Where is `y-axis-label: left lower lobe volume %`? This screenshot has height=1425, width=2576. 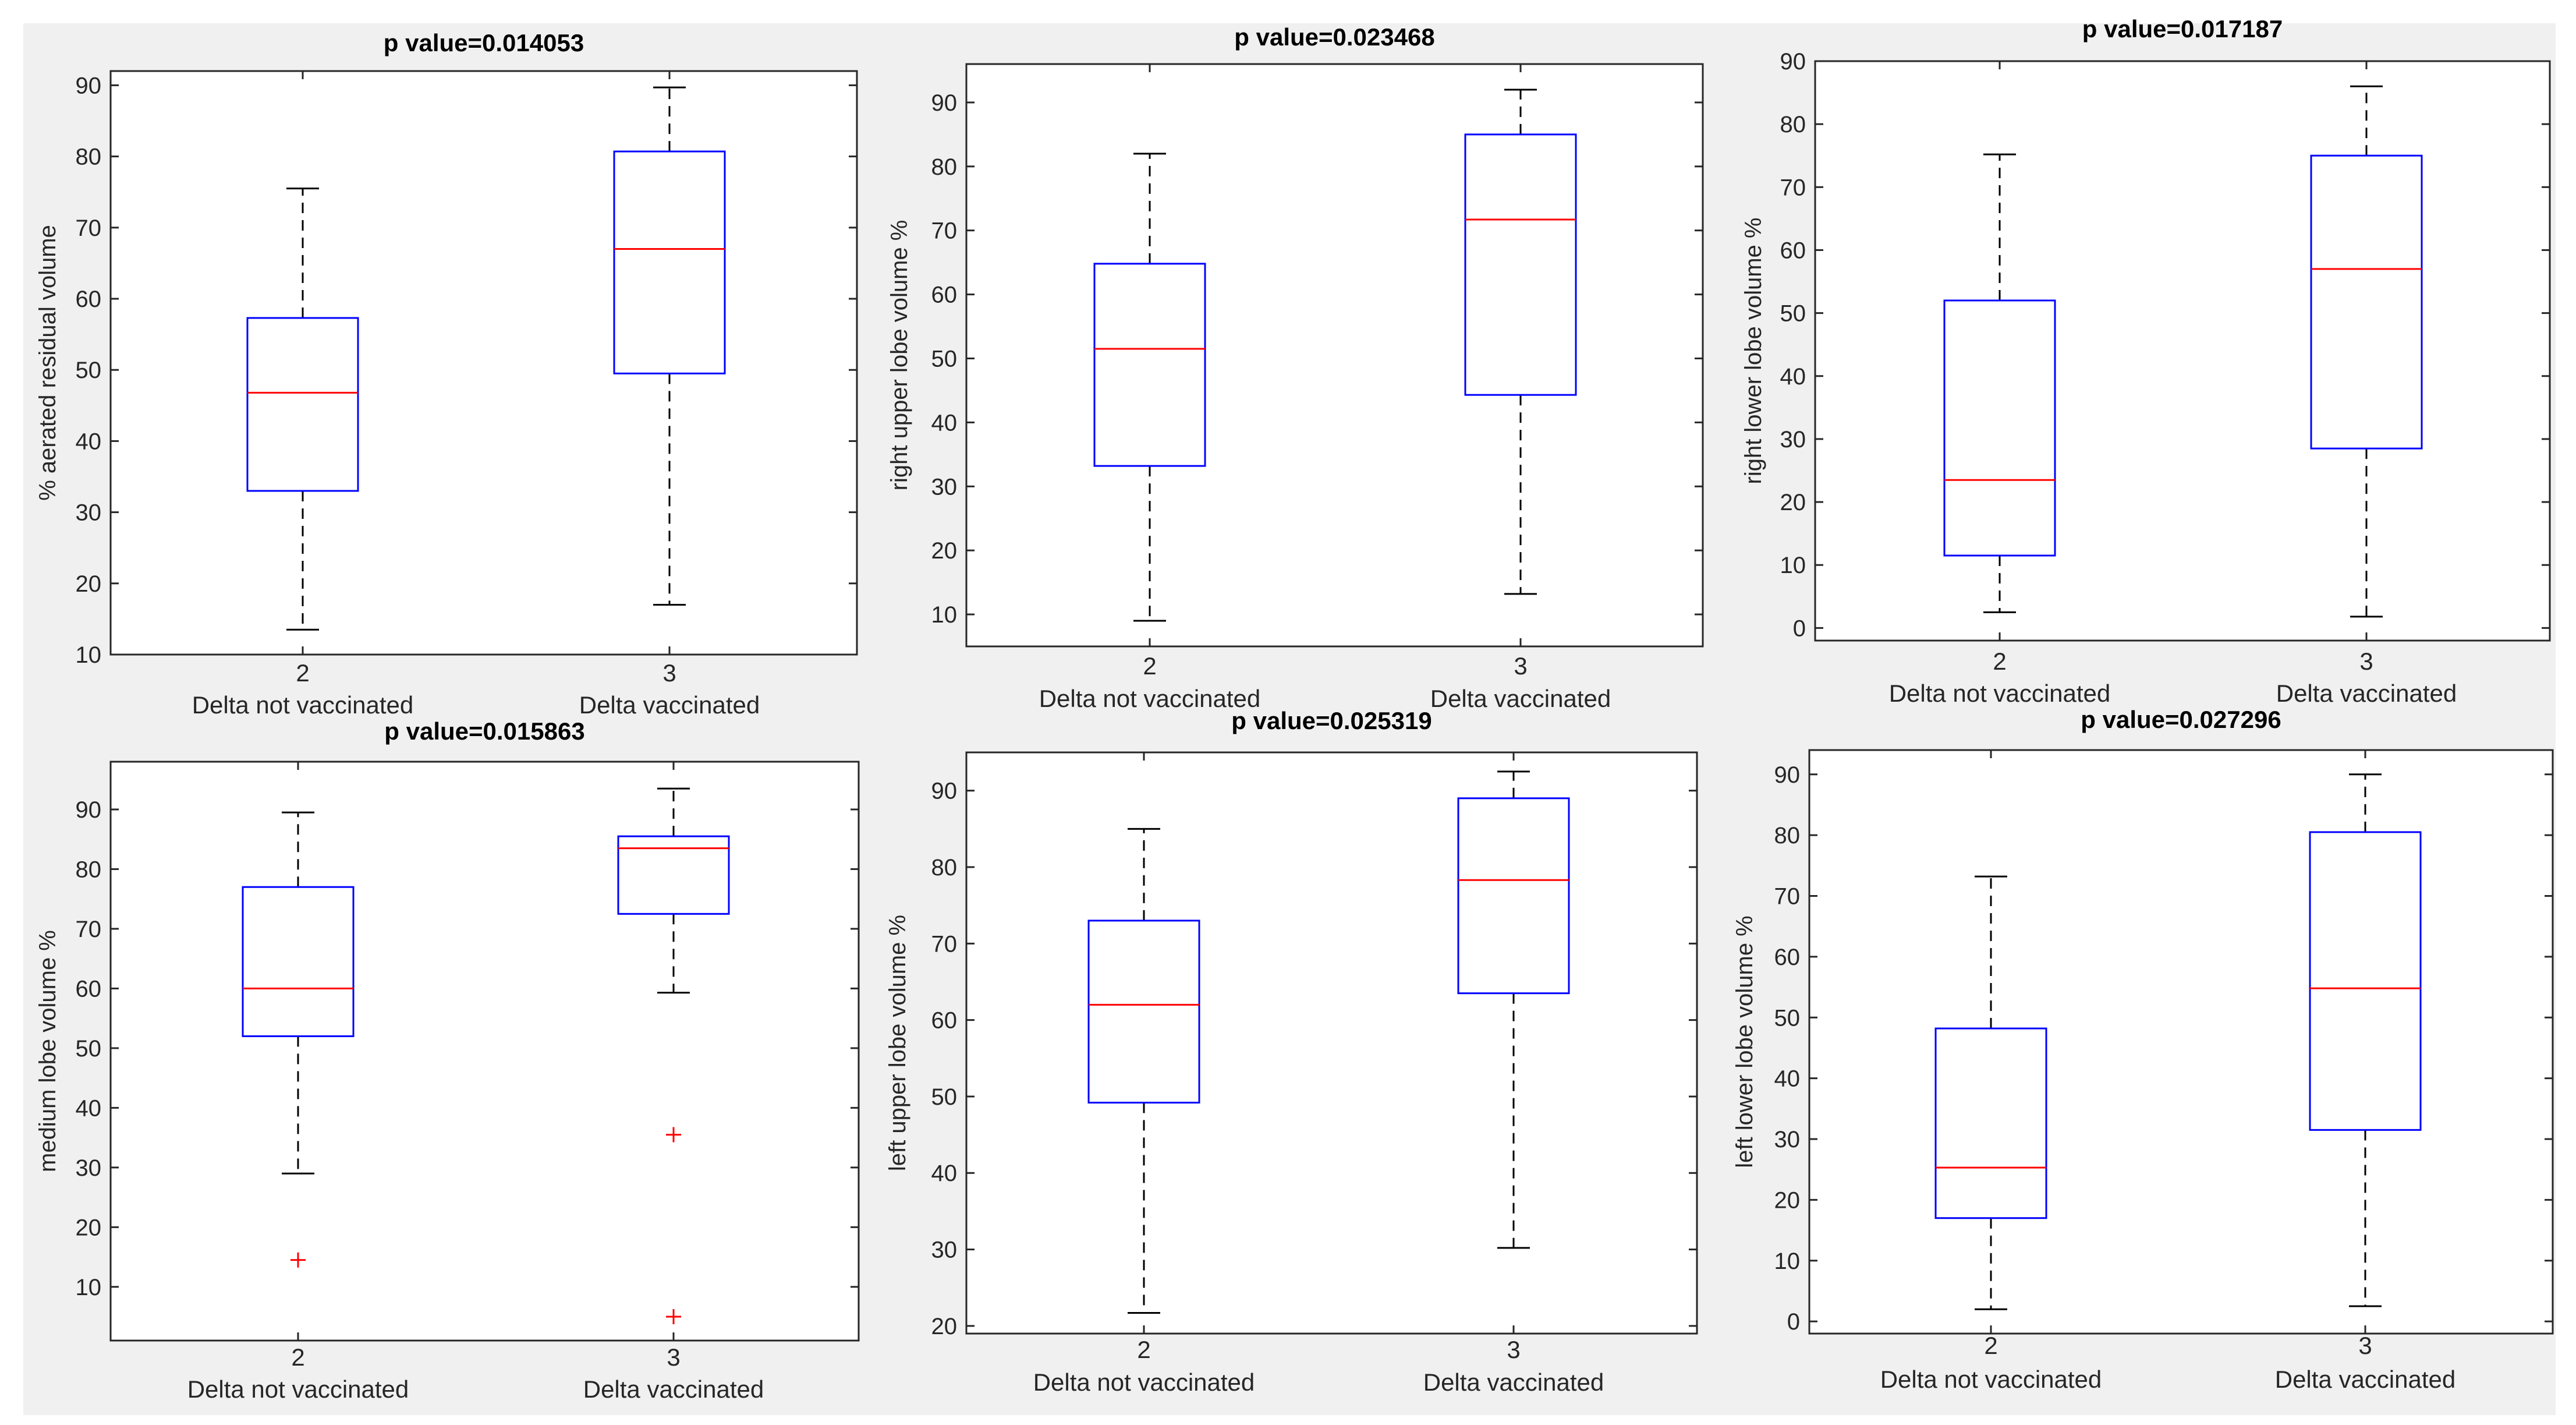 y-axis-label: left lower lobe volume % is located at coordinates (1745, 1041).